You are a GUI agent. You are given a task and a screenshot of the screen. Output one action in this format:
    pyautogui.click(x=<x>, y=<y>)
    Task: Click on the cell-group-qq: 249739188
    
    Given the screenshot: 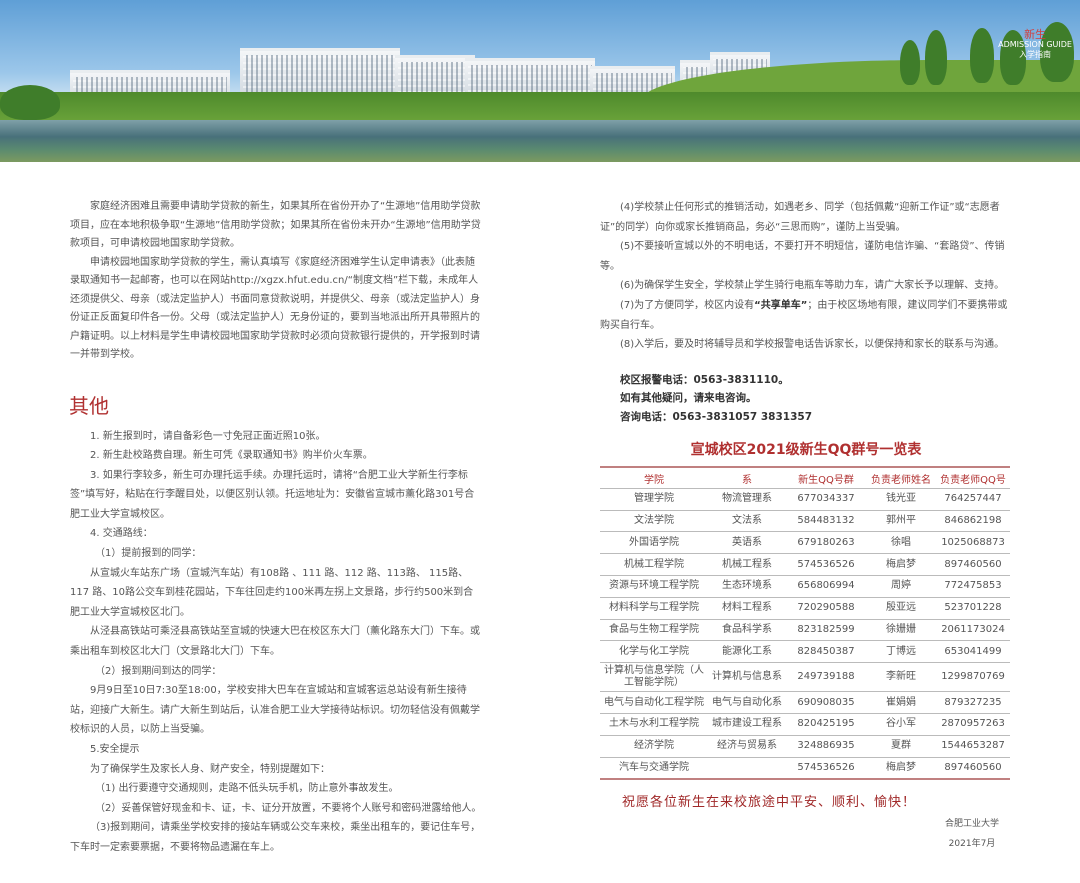 What is the action you would take?
    pyautogui.click(x=826, y=677)
    